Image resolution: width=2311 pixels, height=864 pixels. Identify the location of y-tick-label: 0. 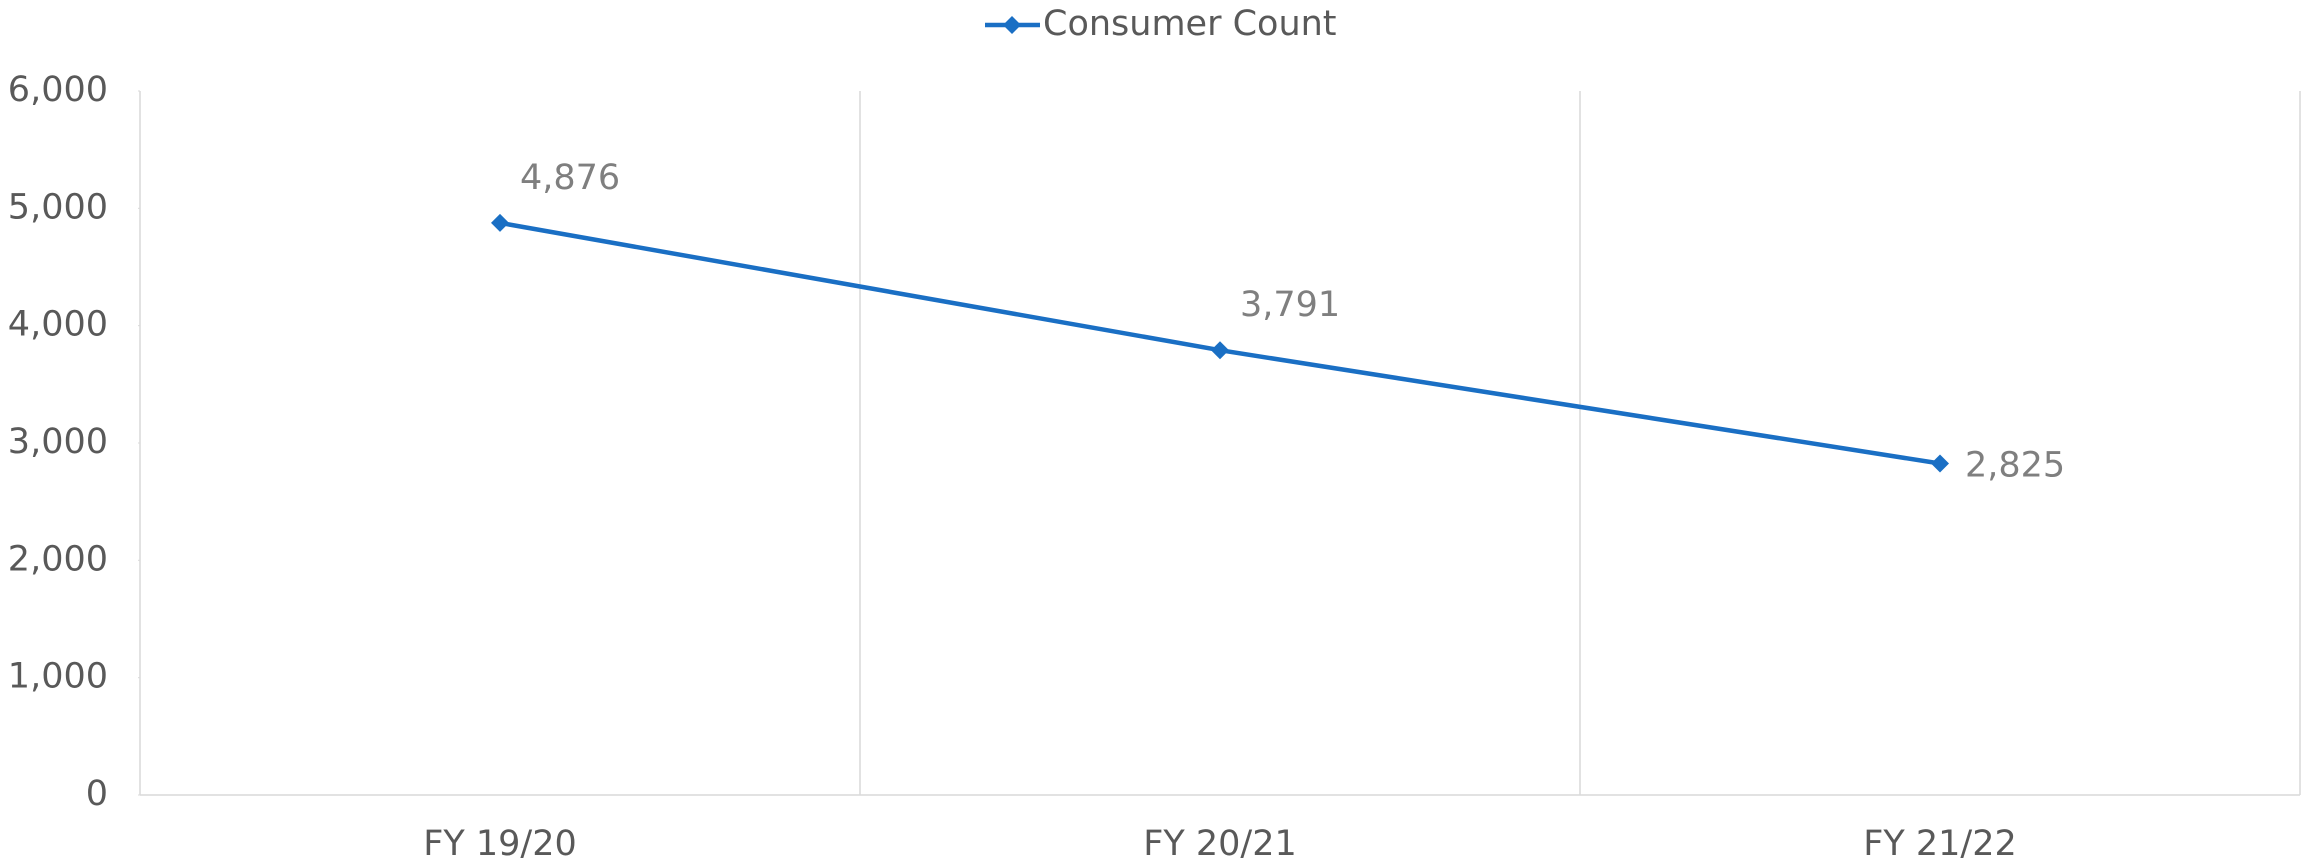
(97, 794).